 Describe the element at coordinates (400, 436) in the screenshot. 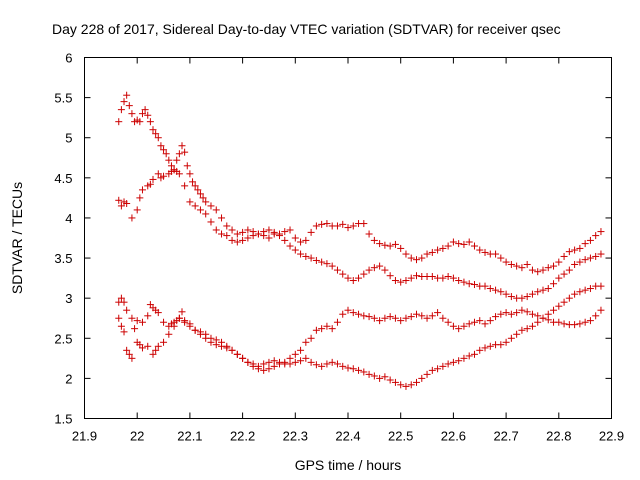

I see `x-tick-label: 22.5` at that location.